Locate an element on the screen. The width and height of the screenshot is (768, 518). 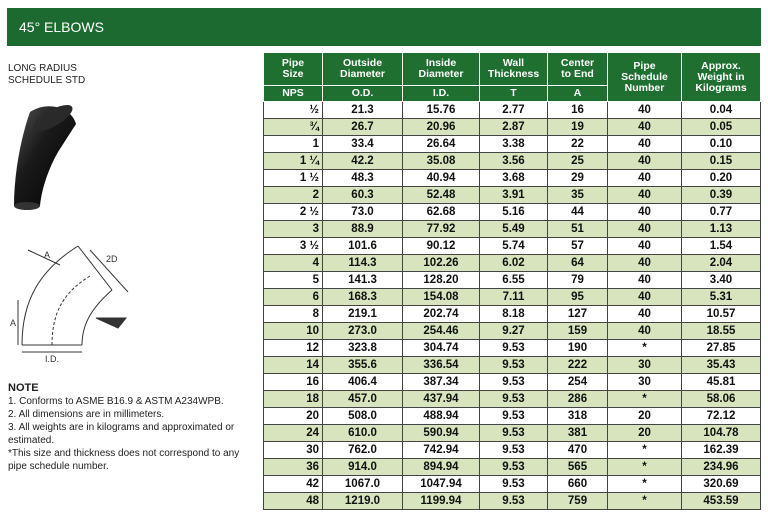
table-cell: 159 is located at coordinates (577, 331).